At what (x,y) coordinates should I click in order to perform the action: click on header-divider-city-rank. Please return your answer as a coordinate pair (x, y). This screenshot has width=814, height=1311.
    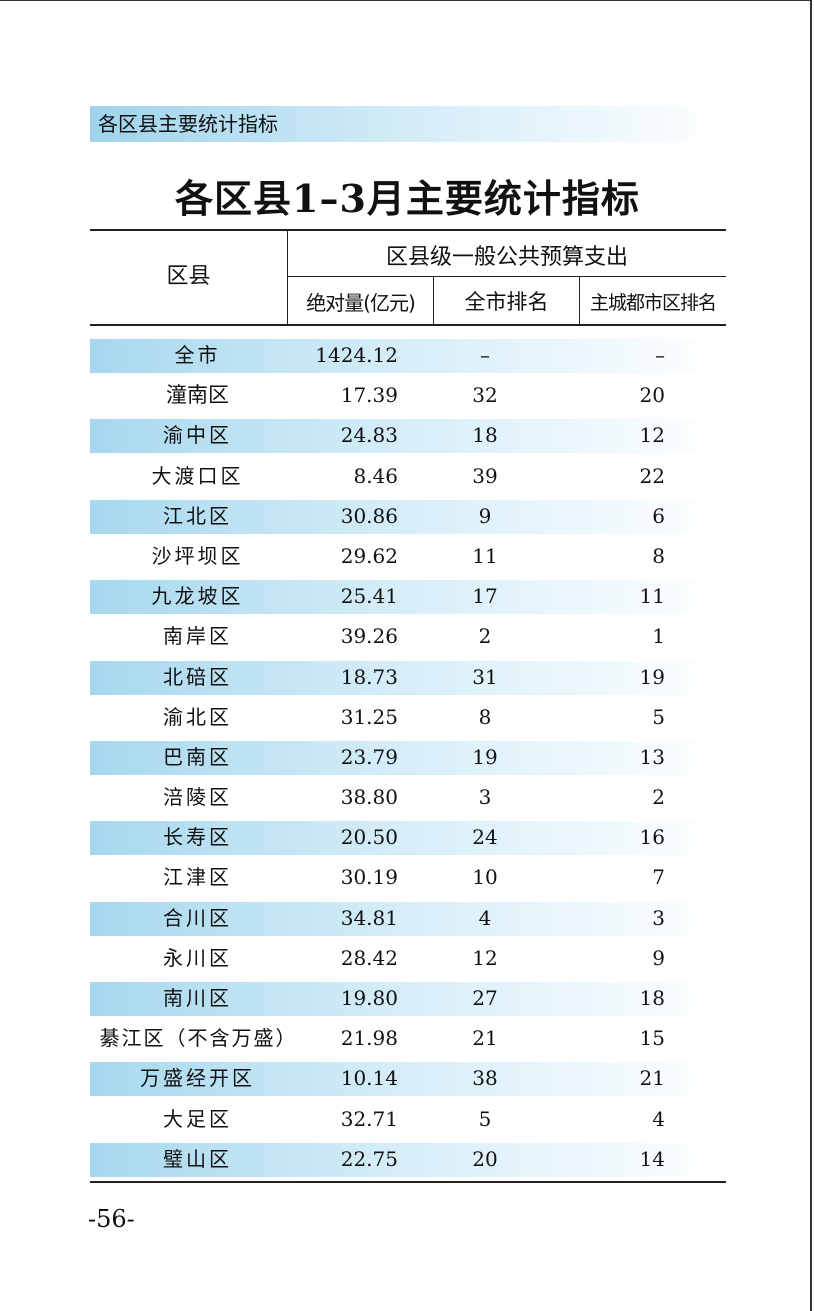
    Looking at the image, I should click on (579, 301).